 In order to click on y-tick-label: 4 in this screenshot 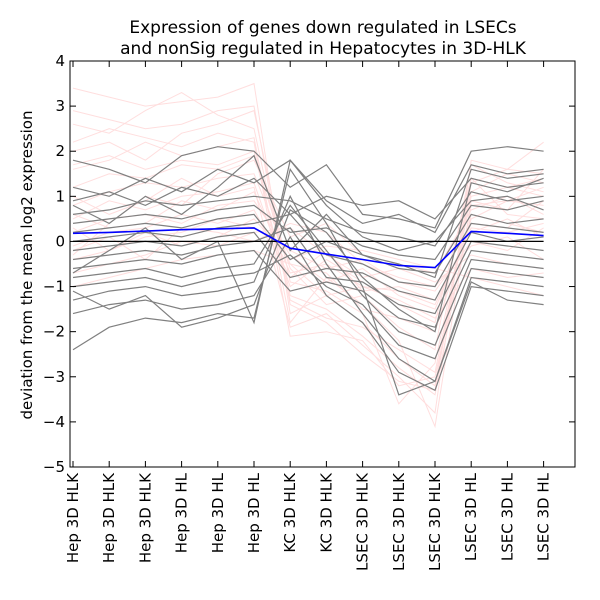, I will do `click(60, 61)`.